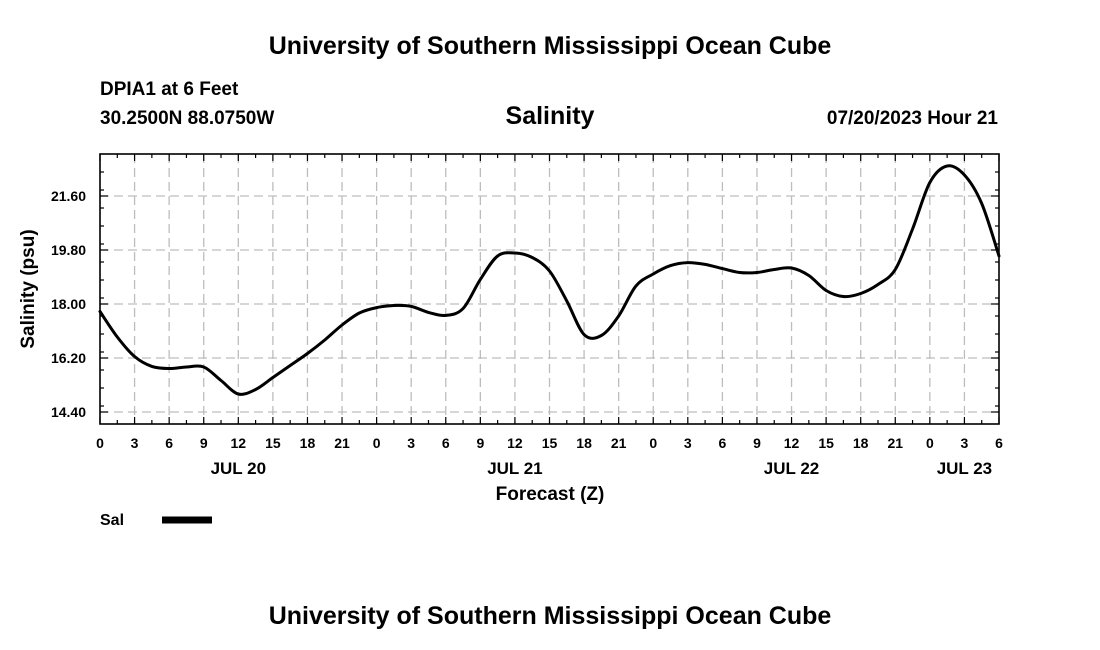  What do you see at coordinates (68, 250) in the screenshot?
I see `y-tick-label: 19.80` at bounding box center [68, 250].